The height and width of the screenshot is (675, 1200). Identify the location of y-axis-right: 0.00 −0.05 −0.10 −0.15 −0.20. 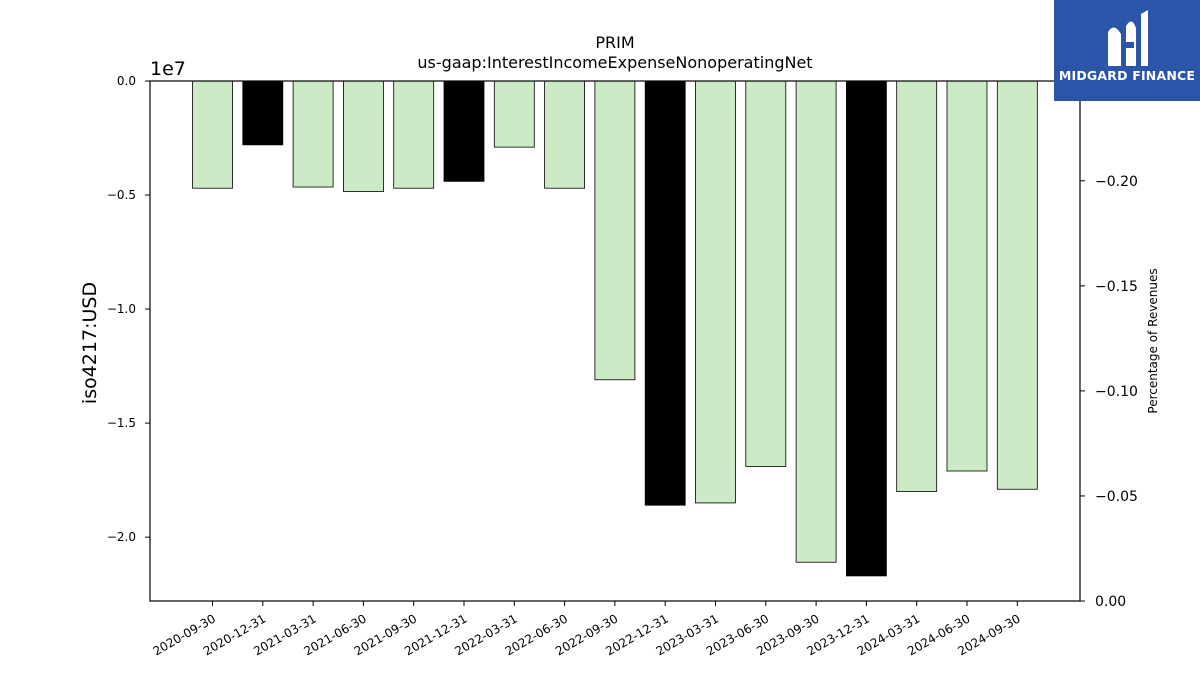
(1109, 392).